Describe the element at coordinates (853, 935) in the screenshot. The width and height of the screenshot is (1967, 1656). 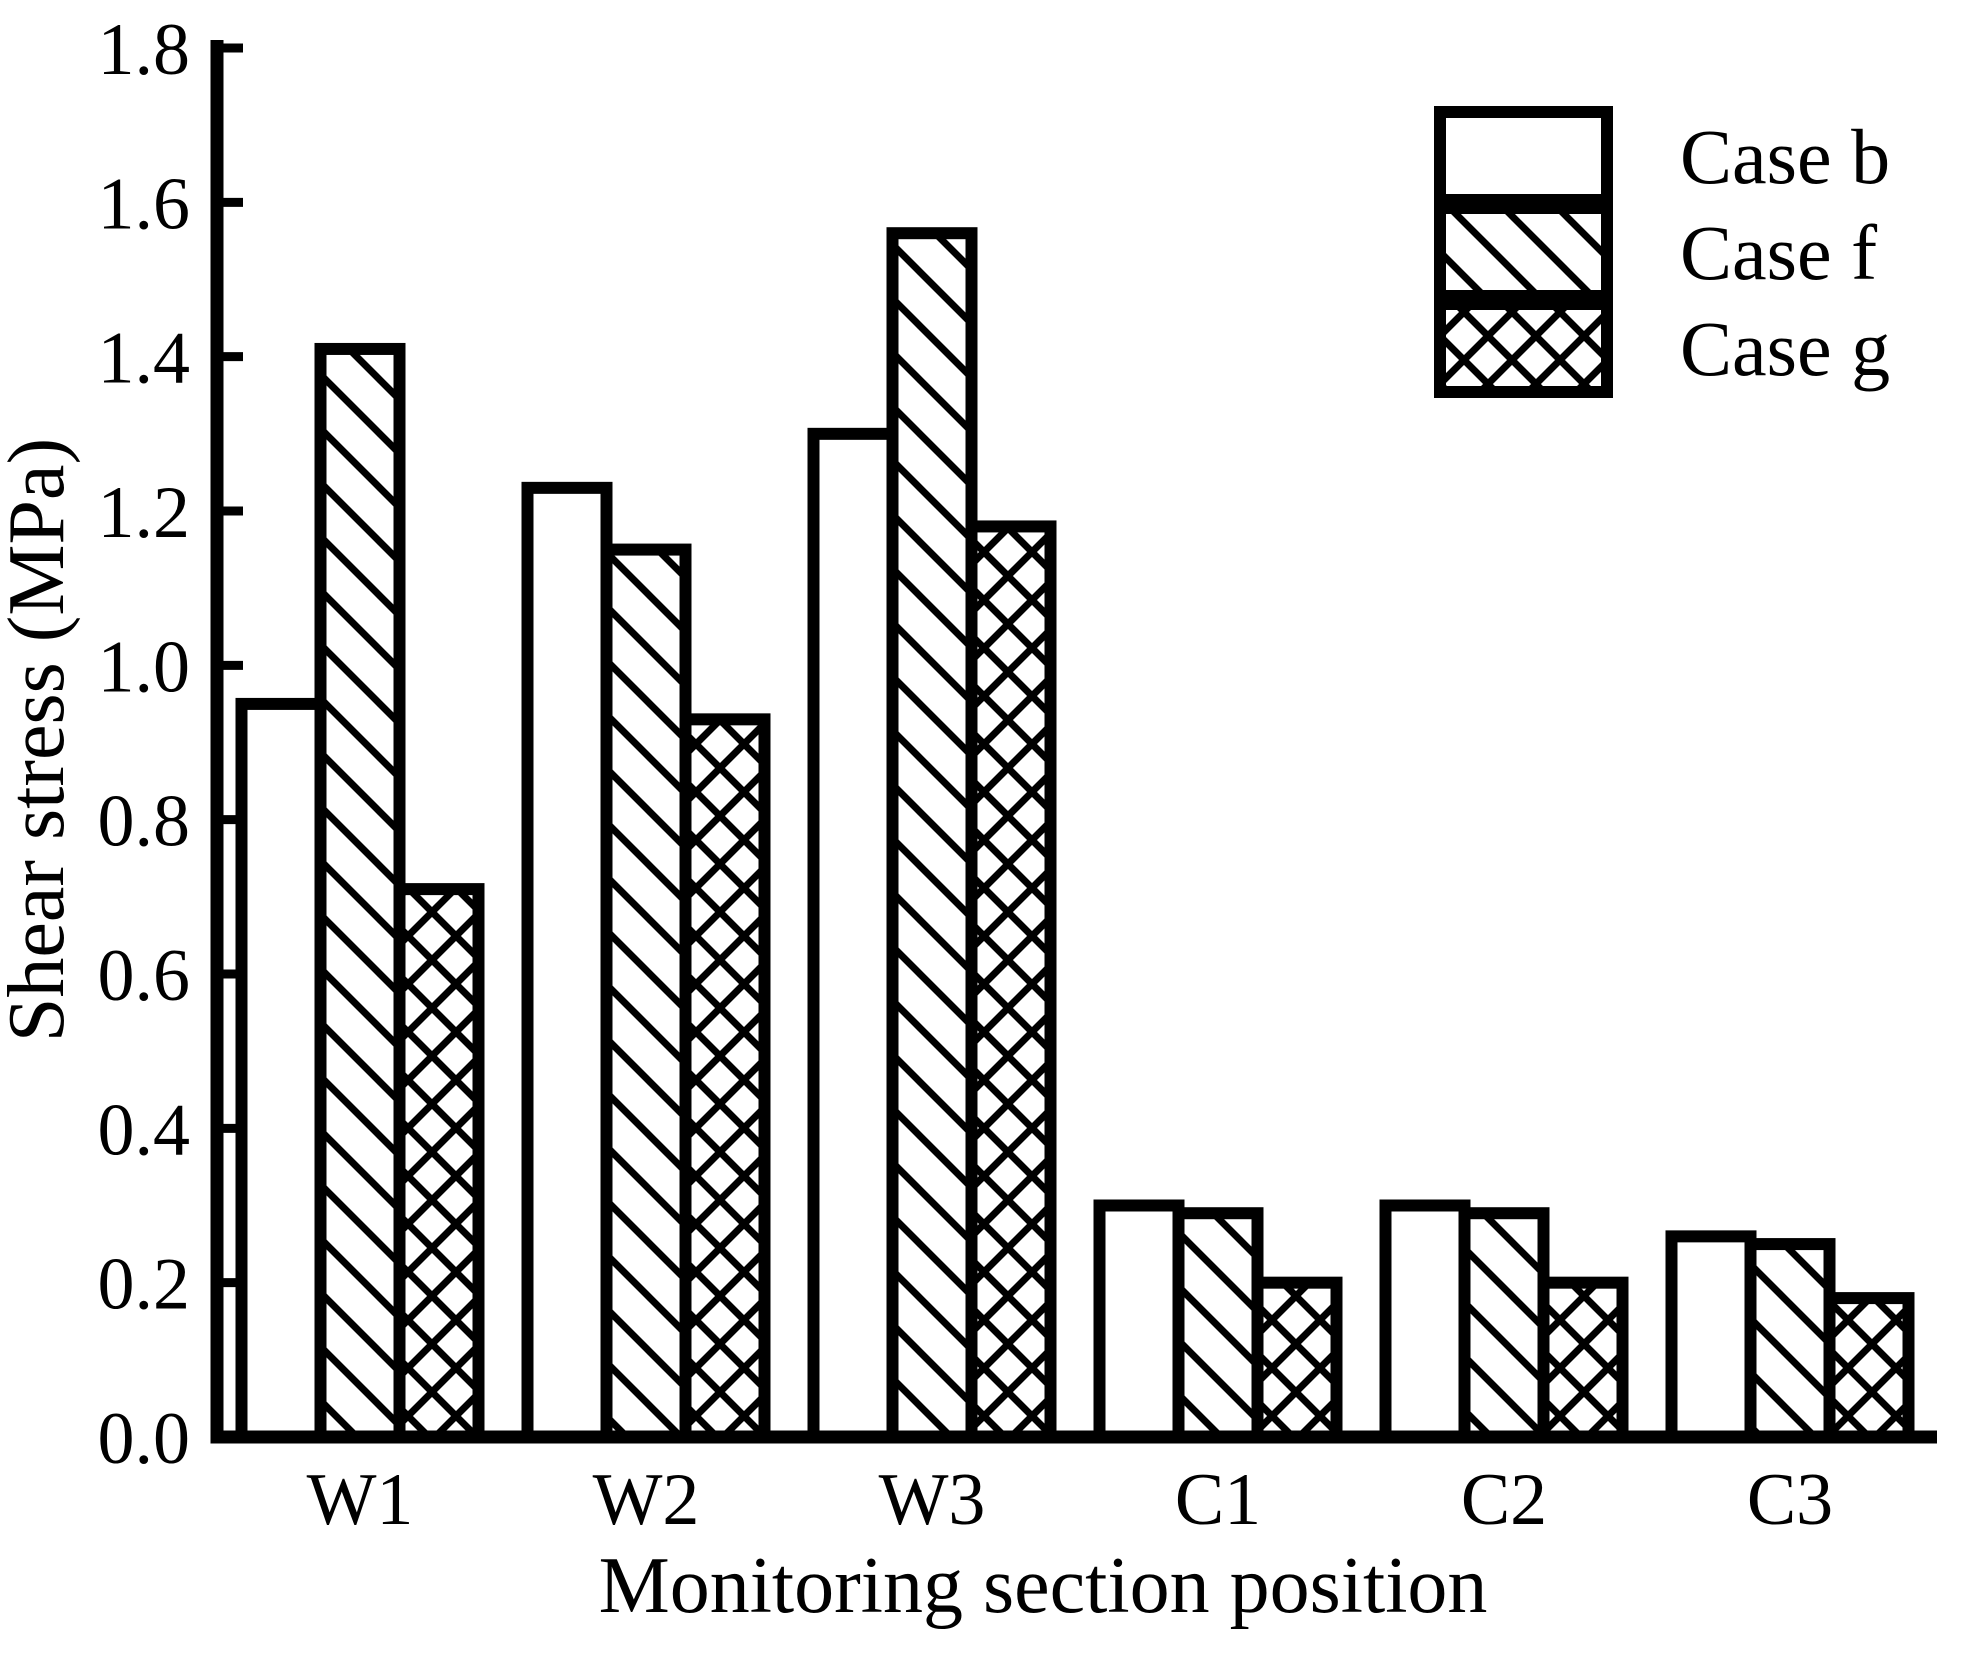
I see `bar-w3-case-b` at that location.